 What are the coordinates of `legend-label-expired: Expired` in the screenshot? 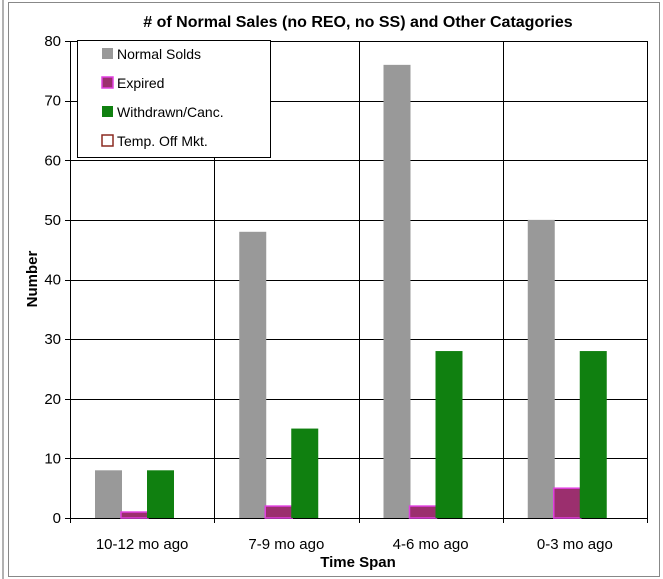 It's located at (140, 83).